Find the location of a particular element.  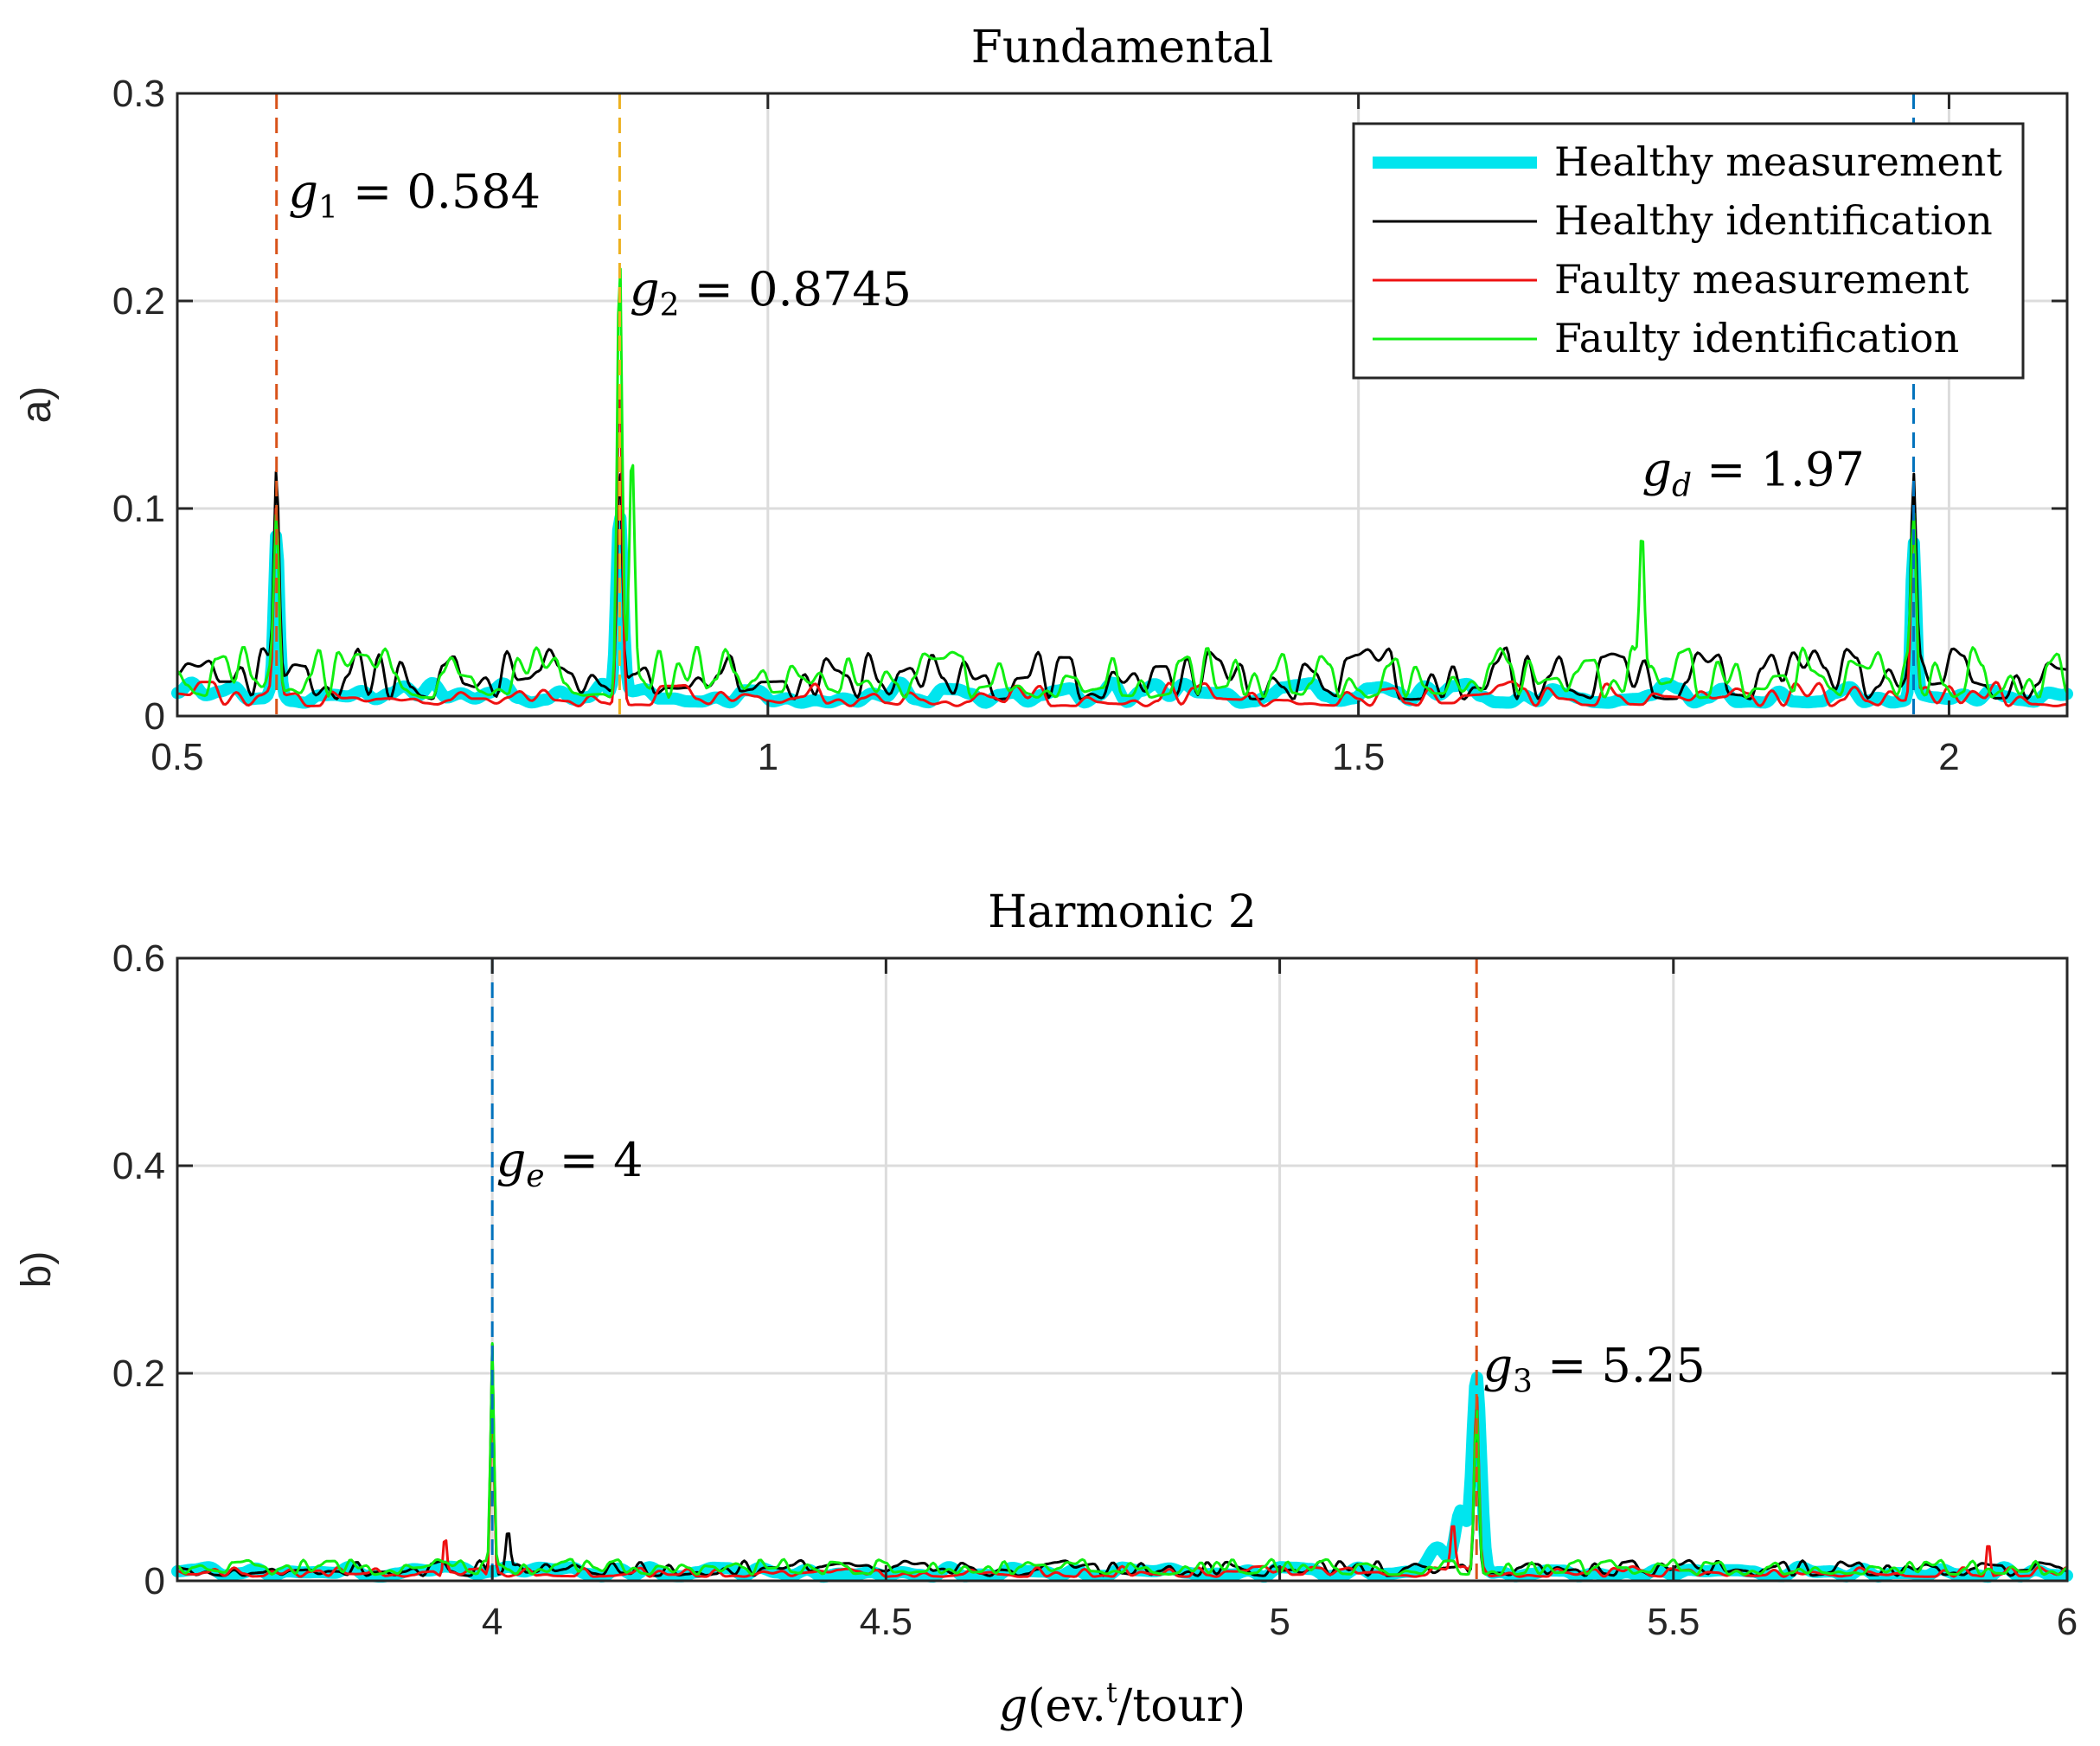

x-tick-label: 4 is located at coordinates (492, 1622).